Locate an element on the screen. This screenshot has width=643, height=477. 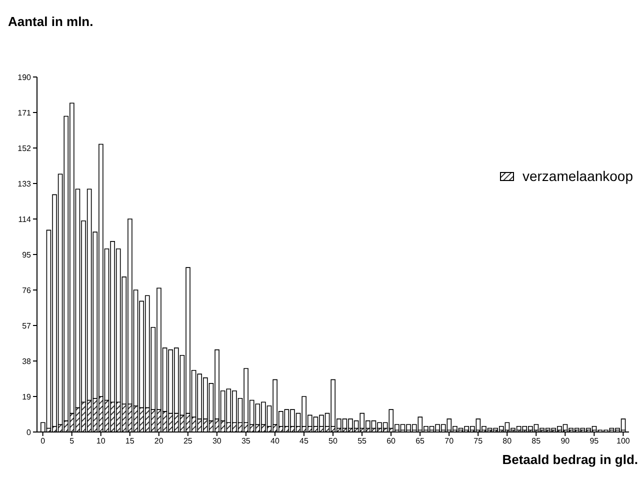
y-tick-label: 152 is located at coordinates (25, 148).